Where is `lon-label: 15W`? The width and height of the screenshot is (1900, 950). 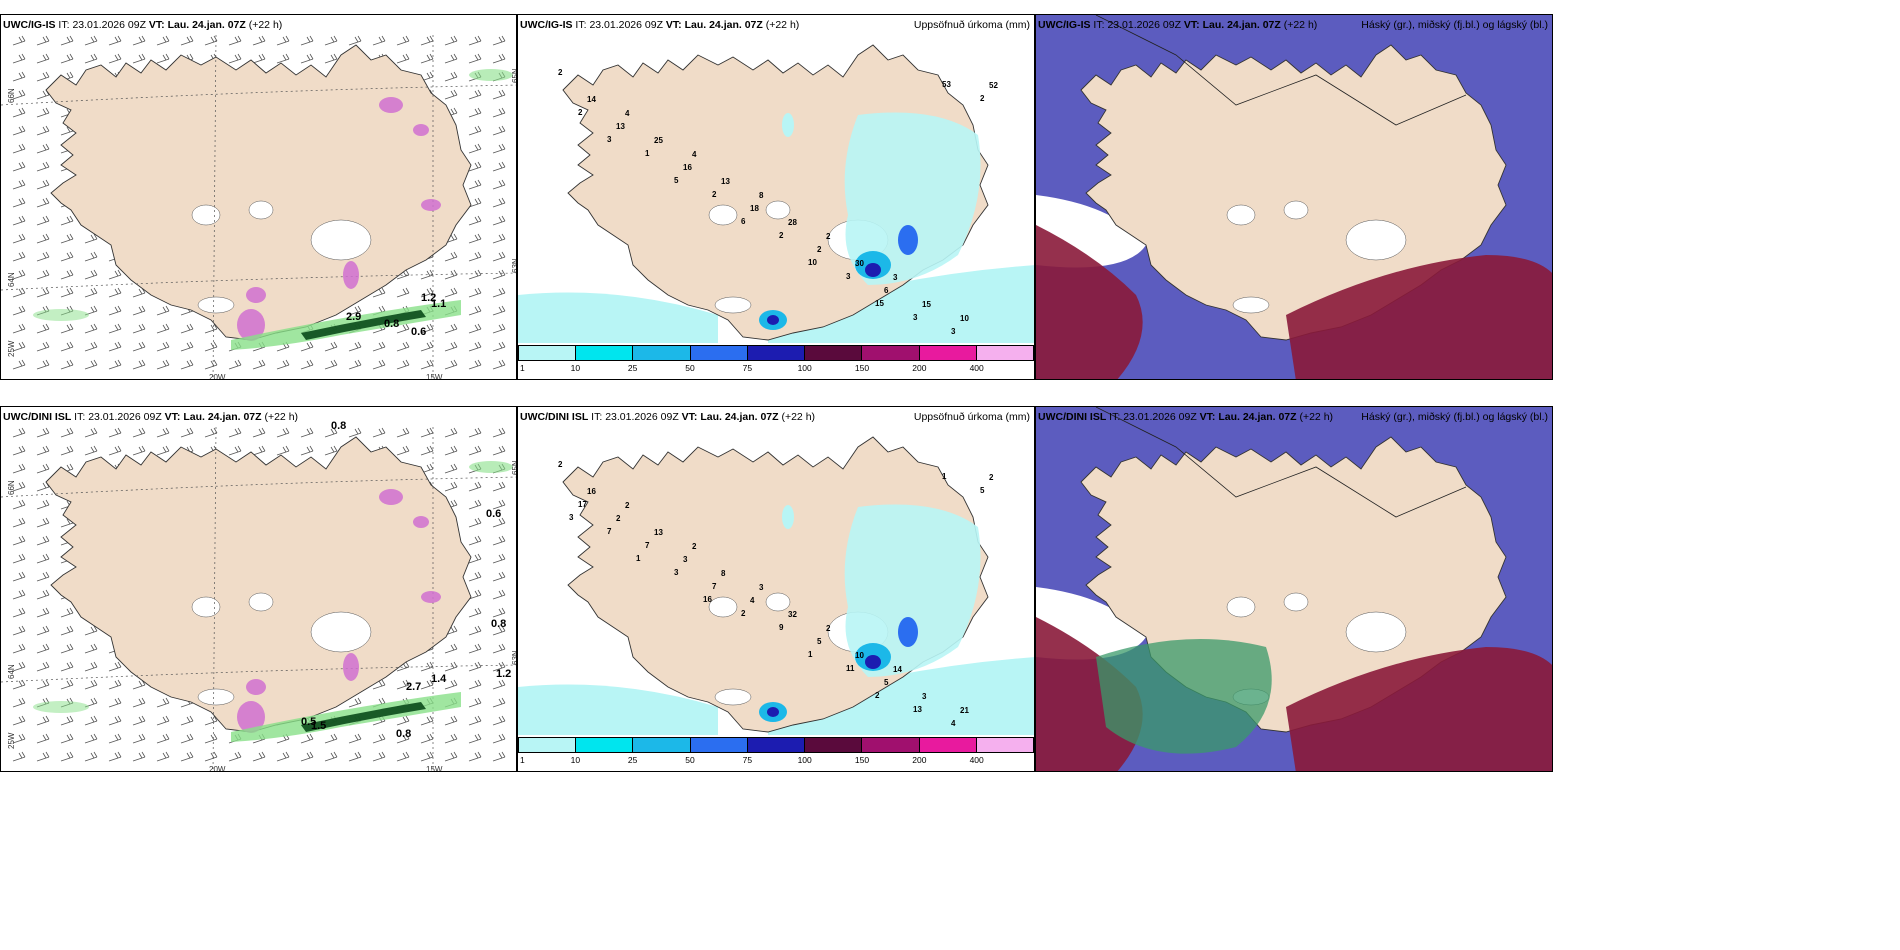
lon-label: 15W is located at coordinates (434, 768).